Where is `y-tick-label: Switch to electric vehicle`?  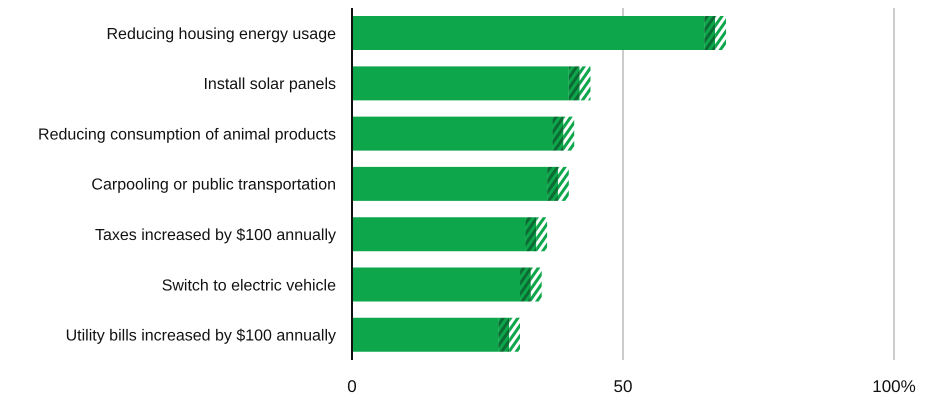
y-tick-label: Switch to electric vehicle is located at coordinates (249, 285).